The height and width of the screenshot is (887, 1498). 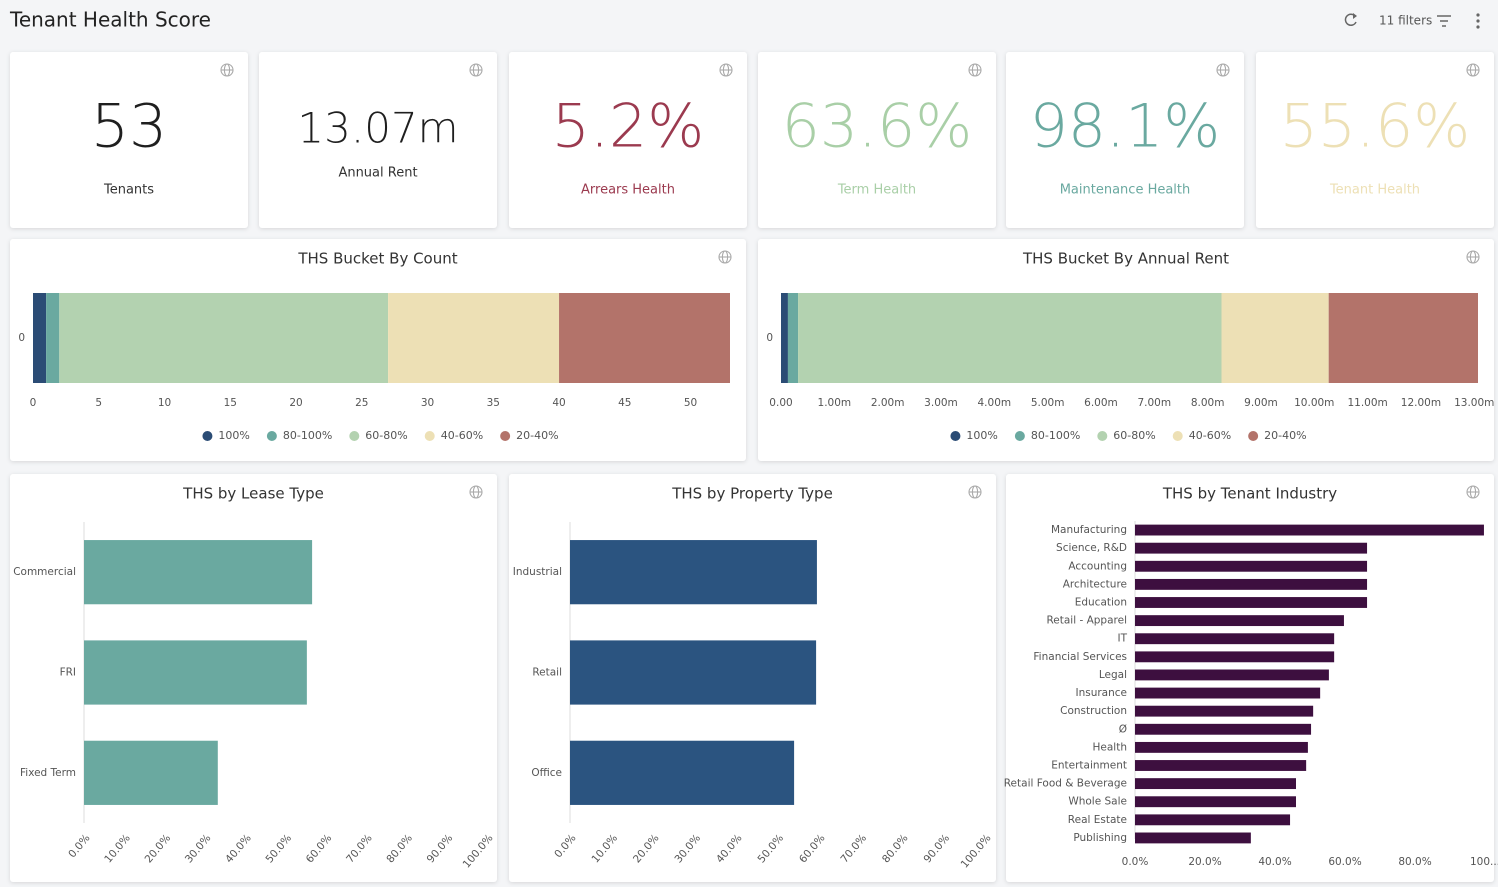 I want to click on y-tick-label: Construction, so click(x=1093, y=711).